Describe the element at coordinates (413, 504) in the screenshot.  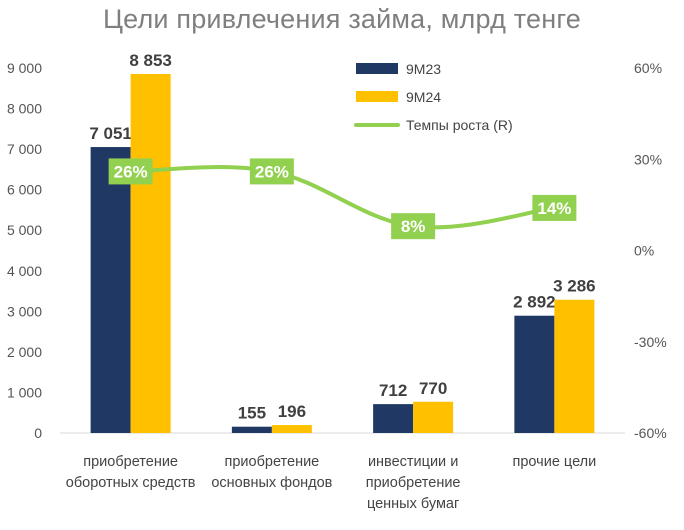
I see `category-label: ценных бумаг` at that location.